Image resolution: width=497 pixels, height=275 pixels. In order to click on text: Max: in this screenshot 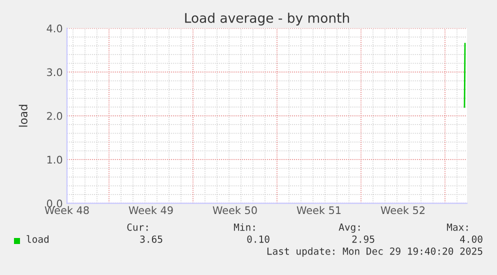, I will do `click(457, 227)`.